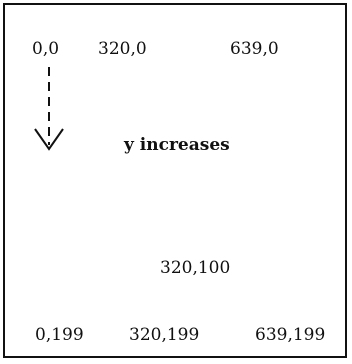 This screenshot has height=364, width=352. What do you see at coordinates (46, 49) in the screenshot?
I see `coord-label-top-left: 0,0` at bounding box center [46, 49].